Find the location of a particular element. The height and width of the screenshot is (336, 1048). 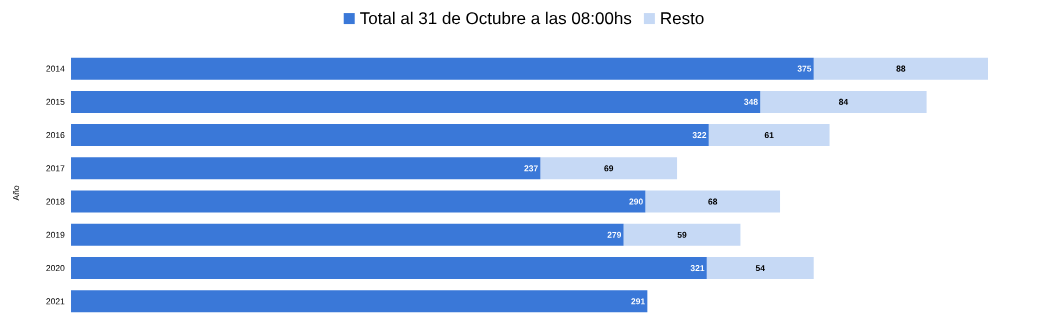

data-label: 61 is located at coordinates (769, 135).